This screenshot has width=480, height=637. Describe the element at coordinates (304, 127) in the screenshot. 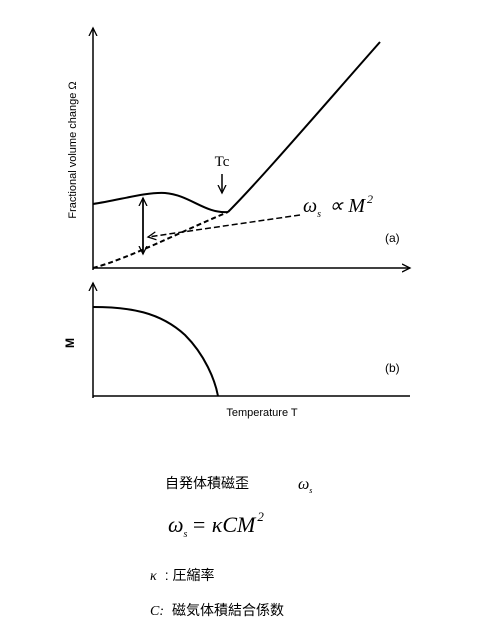

I see `solid-curve` at that location.